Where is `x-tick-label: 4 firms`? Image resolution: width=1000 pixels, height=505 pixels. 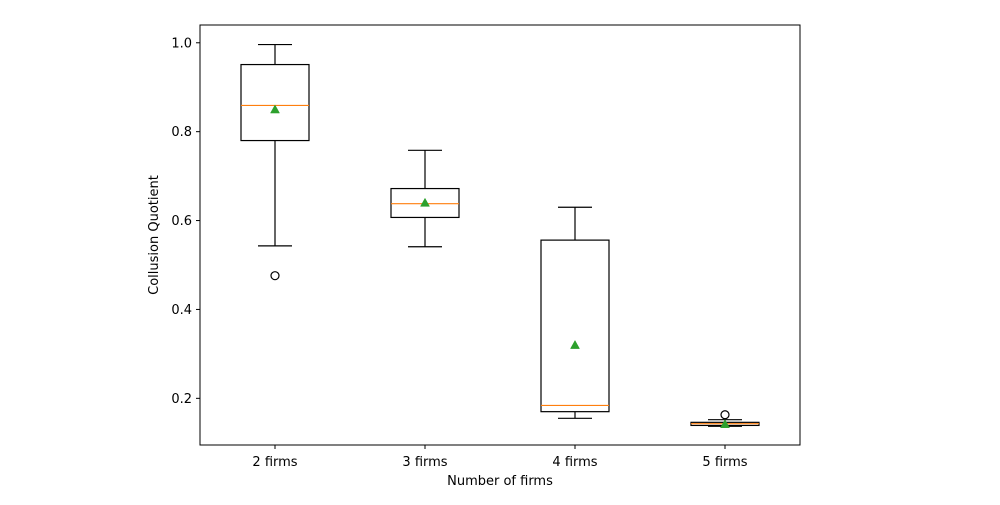 x-tick-label: 4 firms is located at coordinates (574, 462).